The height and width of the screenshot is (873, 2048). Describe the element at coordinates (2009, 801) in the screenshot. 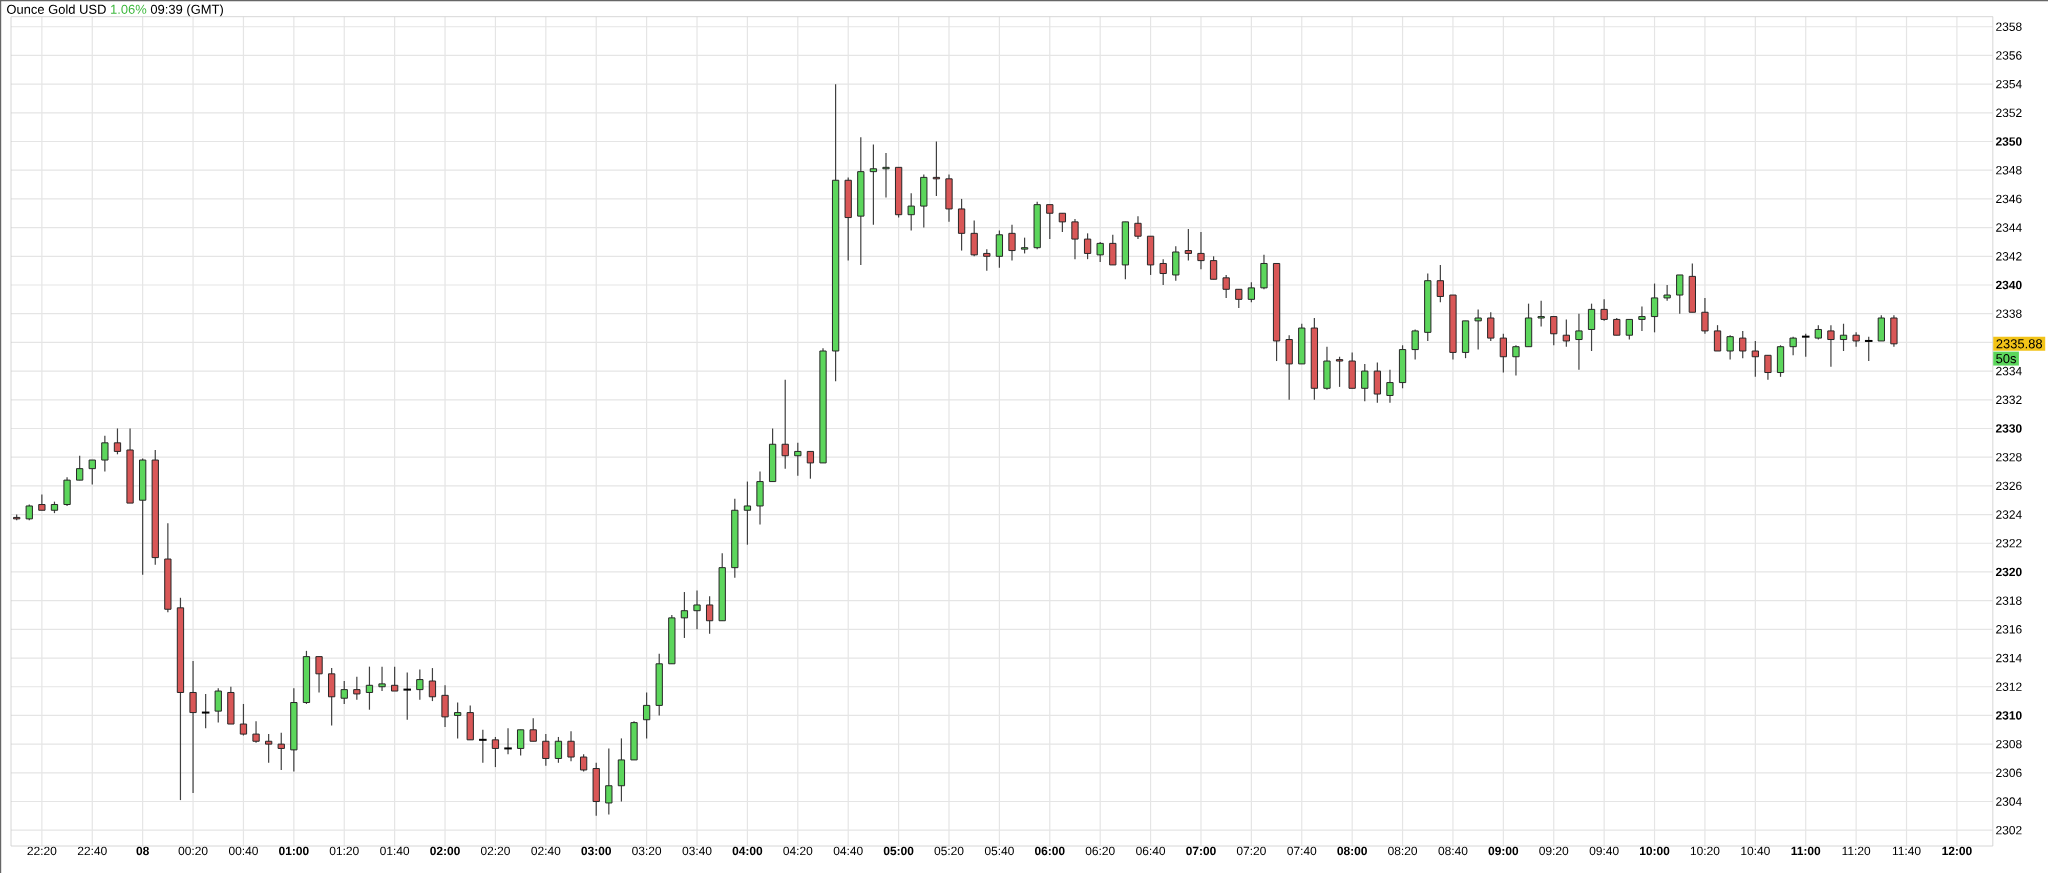

I see `y-tick-label: 2304` at that location.